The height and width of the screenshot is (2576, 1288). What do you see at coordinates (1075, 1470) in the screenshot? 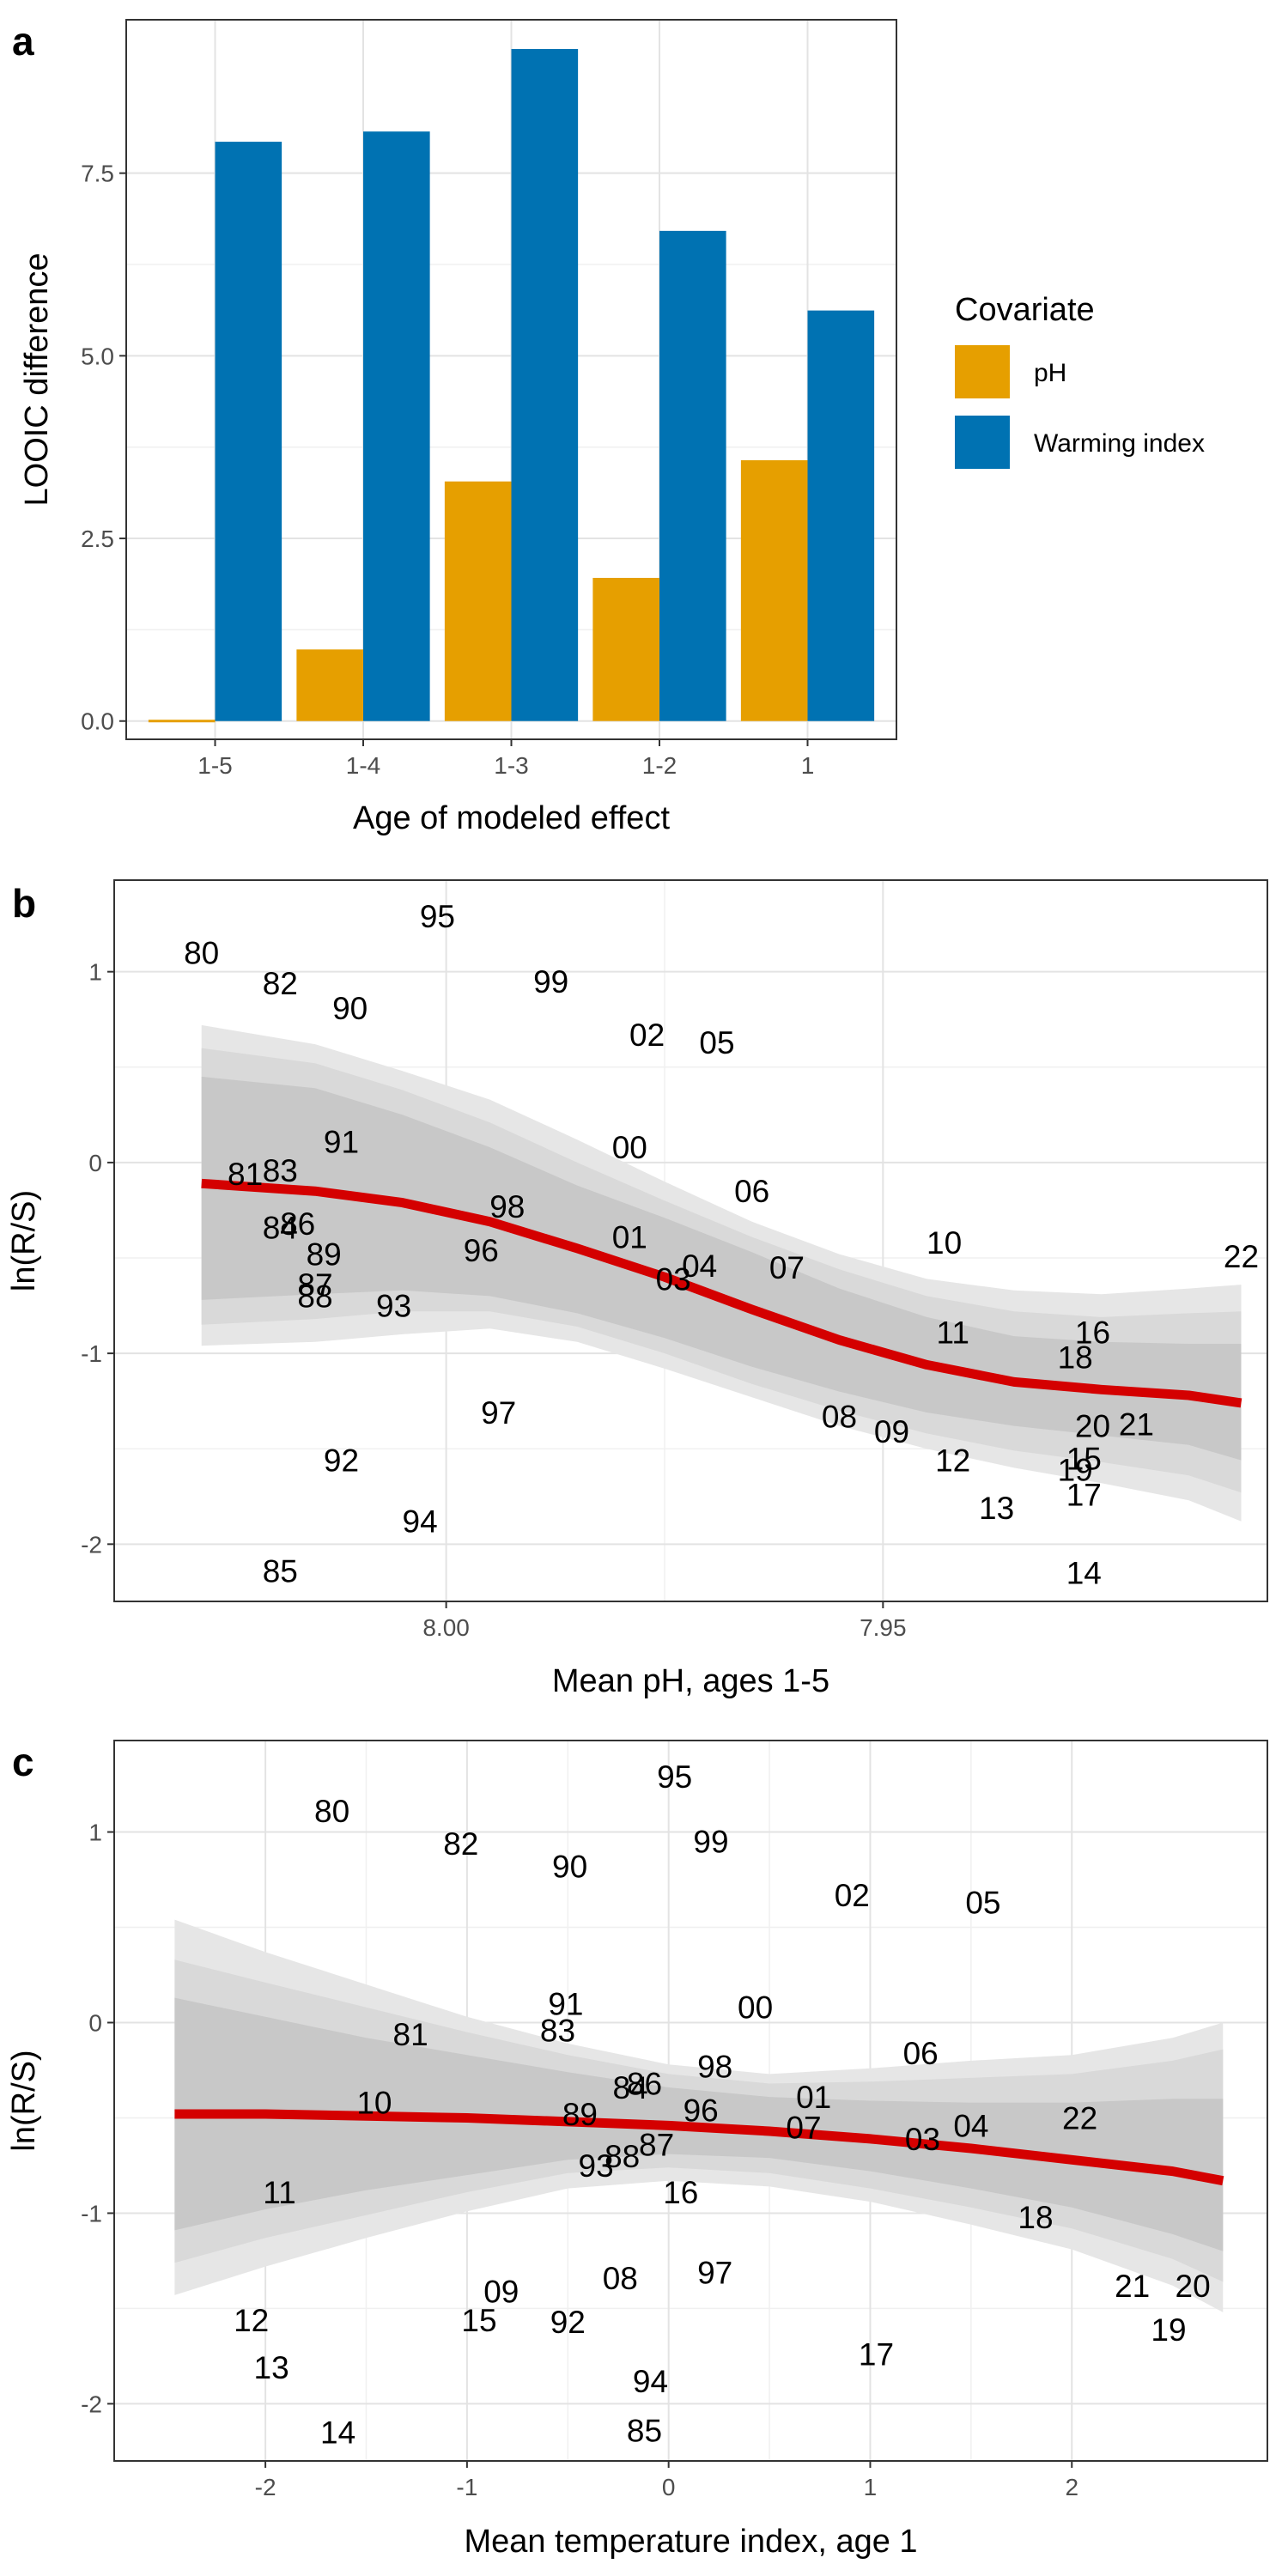
I see `year-label-19: 19` at bounding box center [1075, 1470].